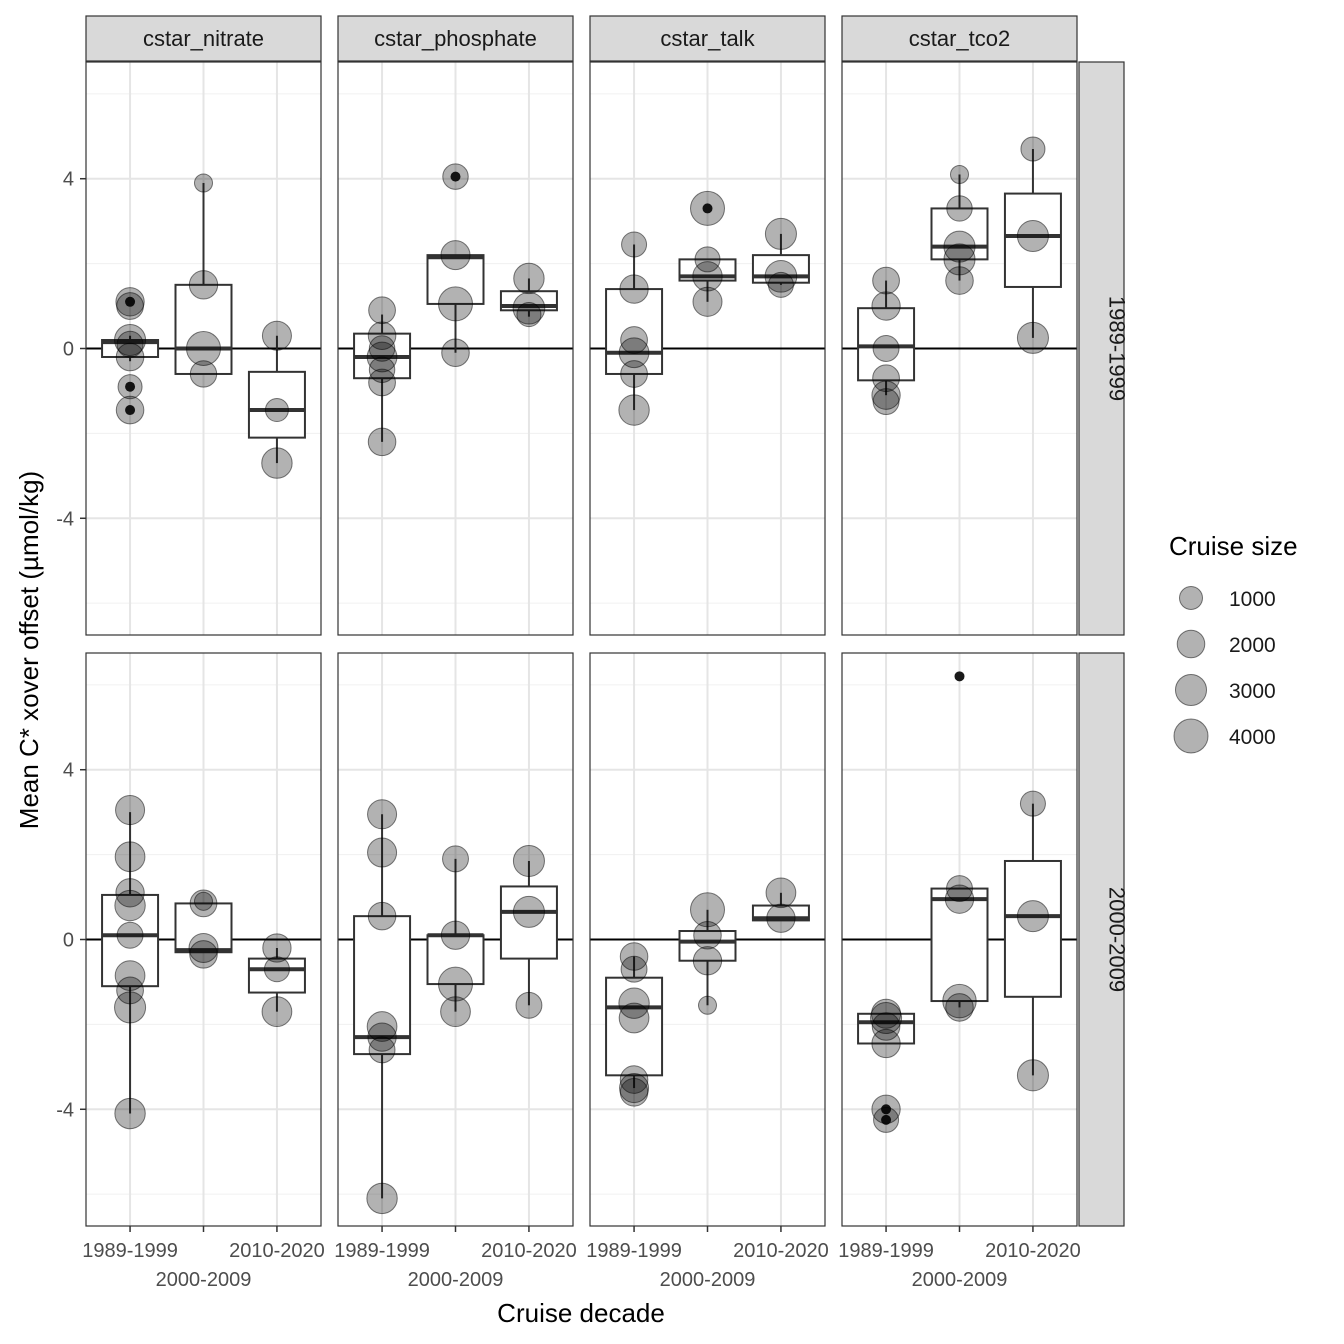  Describe the element at coordinates (1252, 599) in the screenshot. I see `legend-label: 1000` at that location.